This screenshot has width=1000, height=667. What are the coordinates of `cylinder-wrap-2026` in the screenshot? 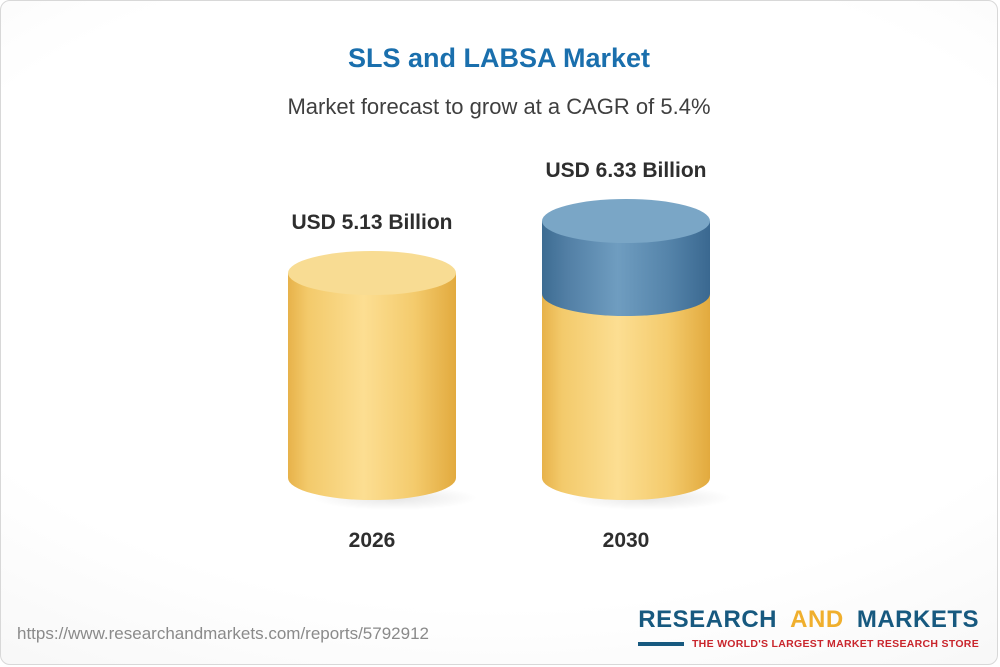 It's located at (395, 383).